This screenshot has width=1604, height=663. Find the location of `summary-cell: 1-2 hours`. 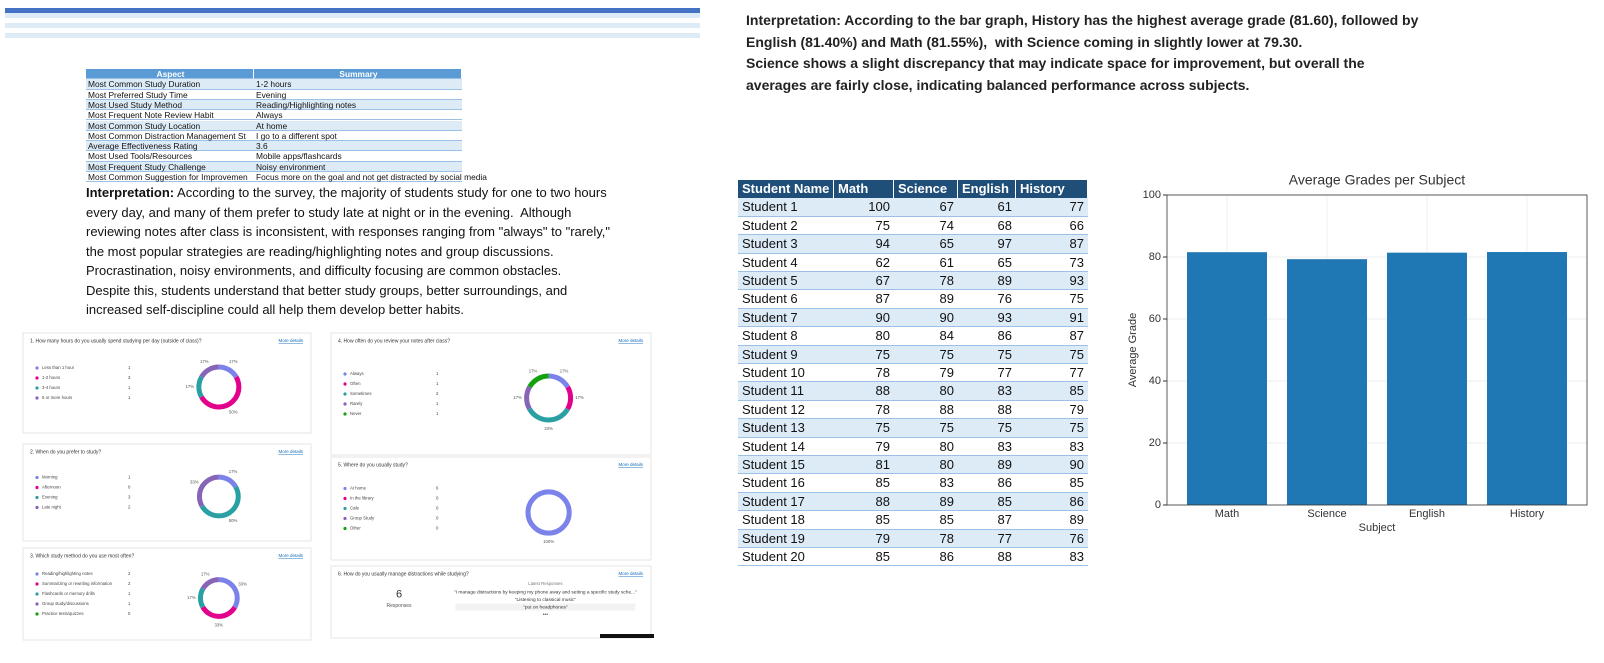

summary-cell: 1-2 hours is located at coordinates (358, 84).